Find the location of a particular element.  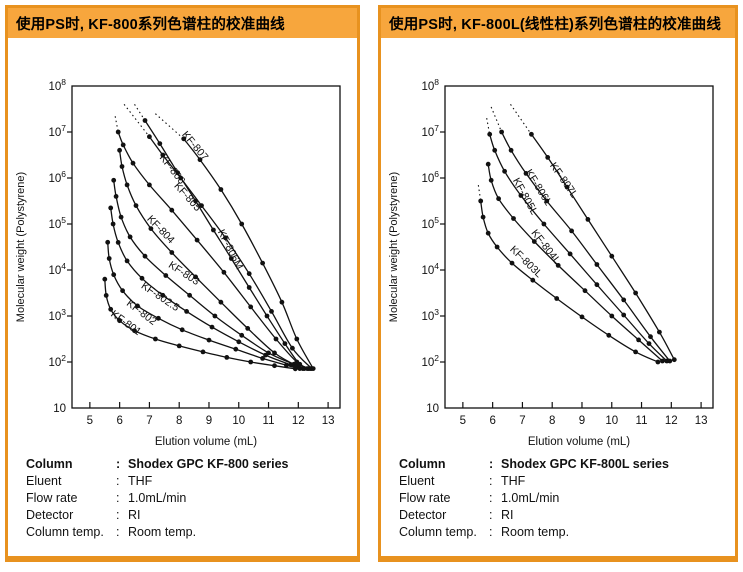

curve-kf-806l: KF-806L is located at coordinates (581, 235).